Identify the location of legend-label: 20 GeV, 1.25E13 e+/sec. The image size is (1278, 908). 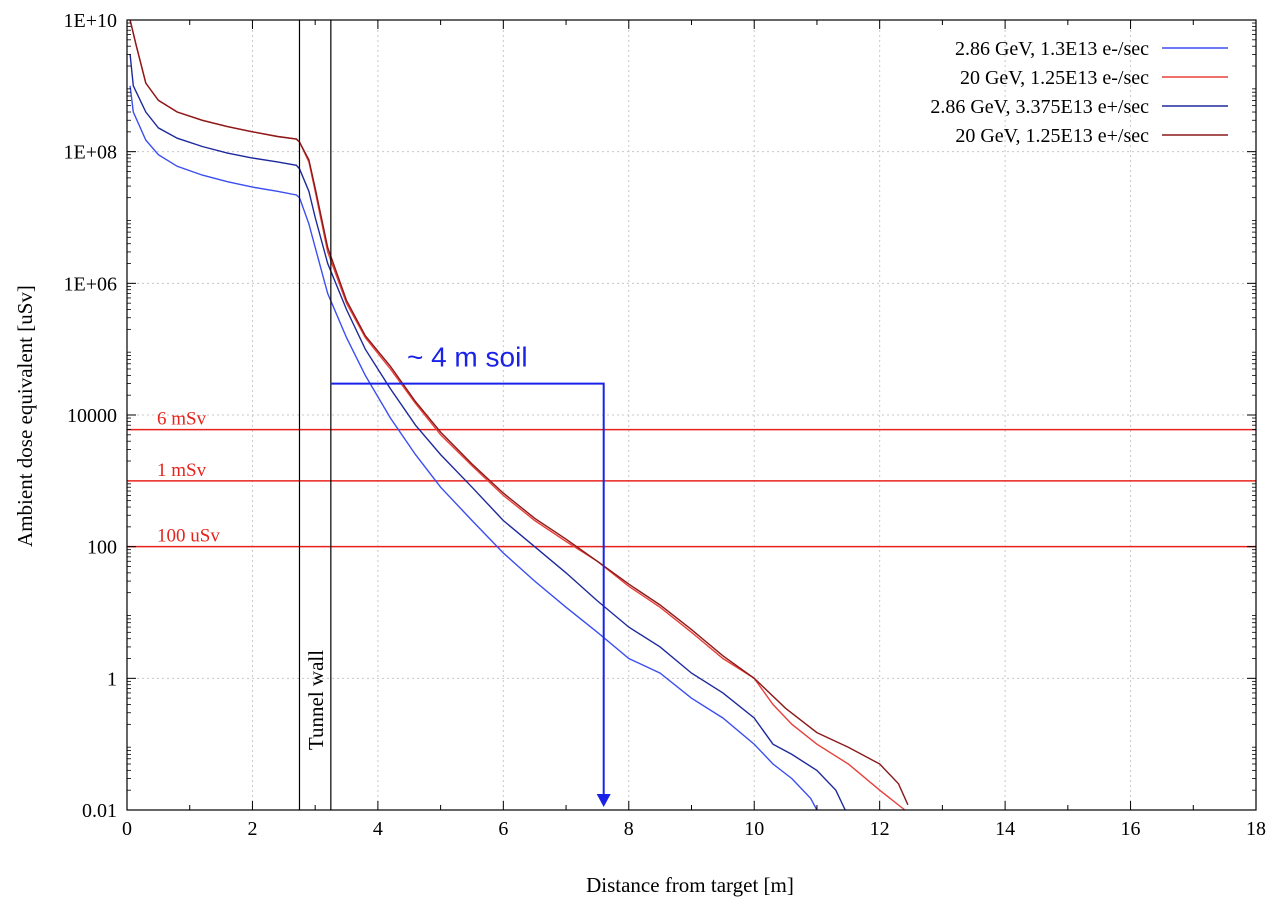
(1052, 136).